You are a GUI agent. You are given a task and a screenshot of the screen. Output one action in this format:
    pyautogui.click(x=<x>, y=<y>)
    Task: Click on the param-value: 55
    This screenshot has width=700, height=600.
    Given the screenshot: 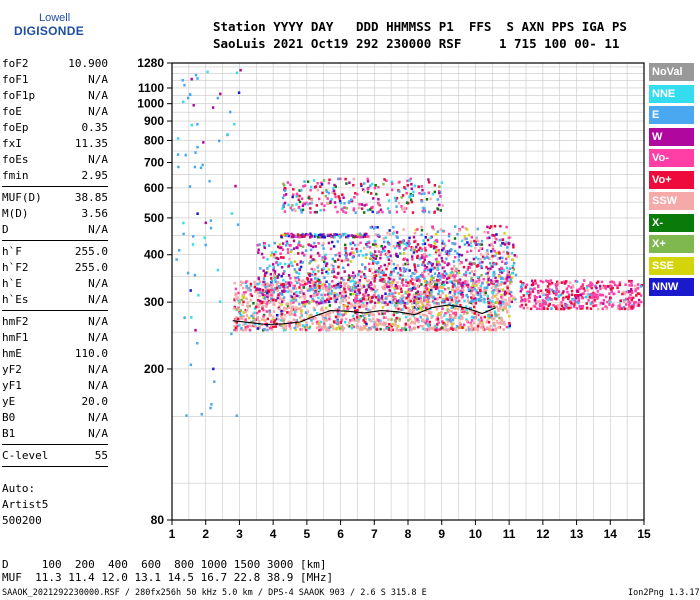 What is the action you would take?
    pyautogui.click(x=101, y=455)
    